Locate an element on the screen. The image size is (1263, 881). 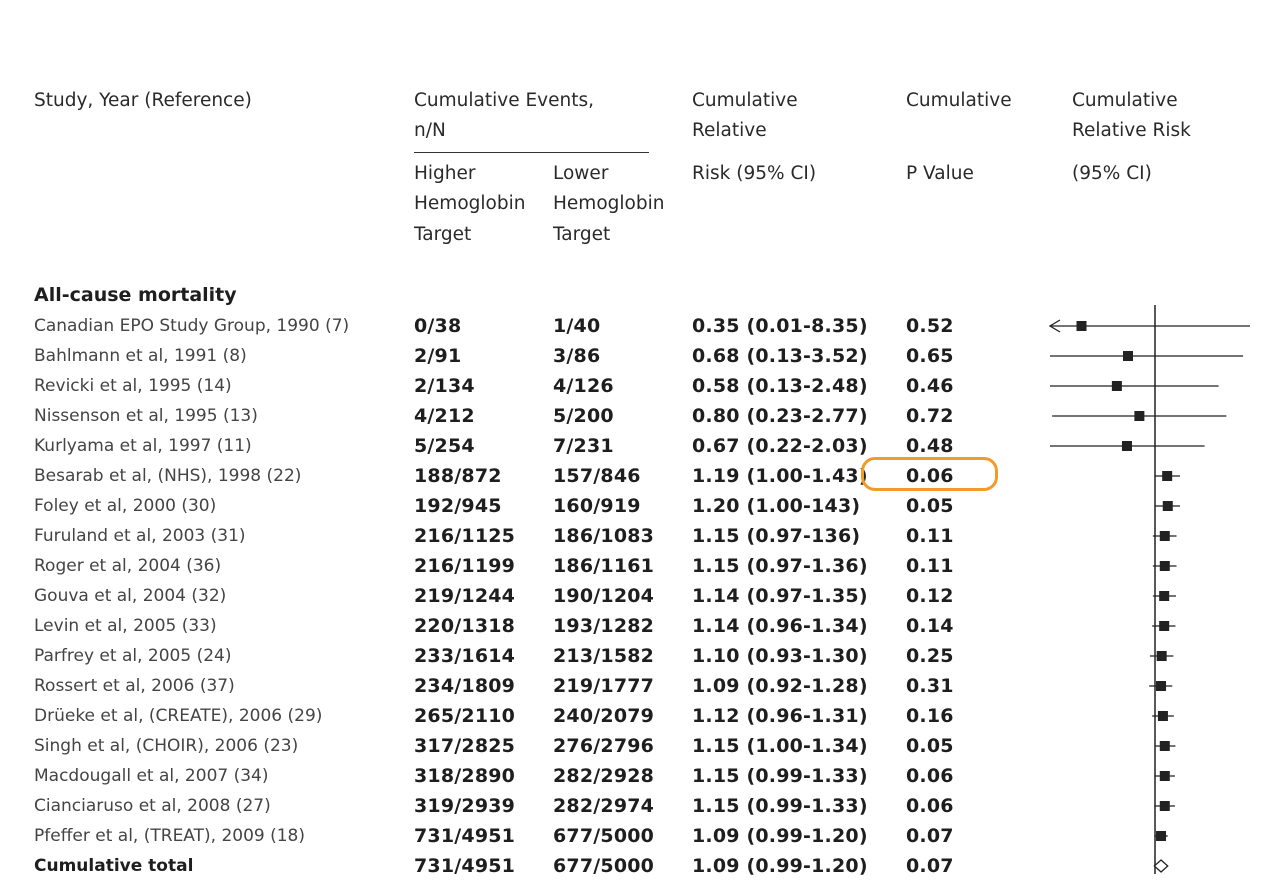
p-value: 0.31 is located at coordinates (930, 686).